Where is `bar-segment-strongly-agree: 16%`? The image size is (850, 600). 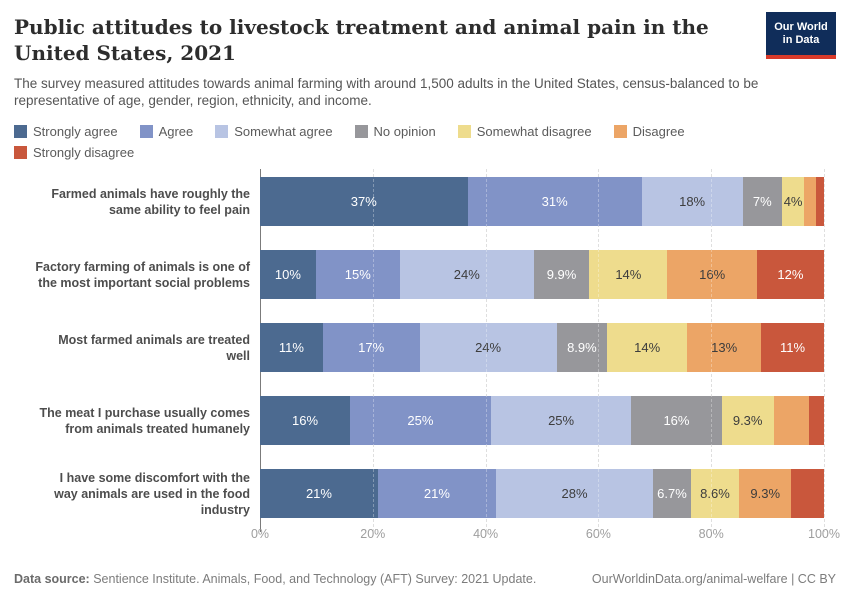 bar-segment-strongly-agree: 16% is located at coordinates (305, 420).